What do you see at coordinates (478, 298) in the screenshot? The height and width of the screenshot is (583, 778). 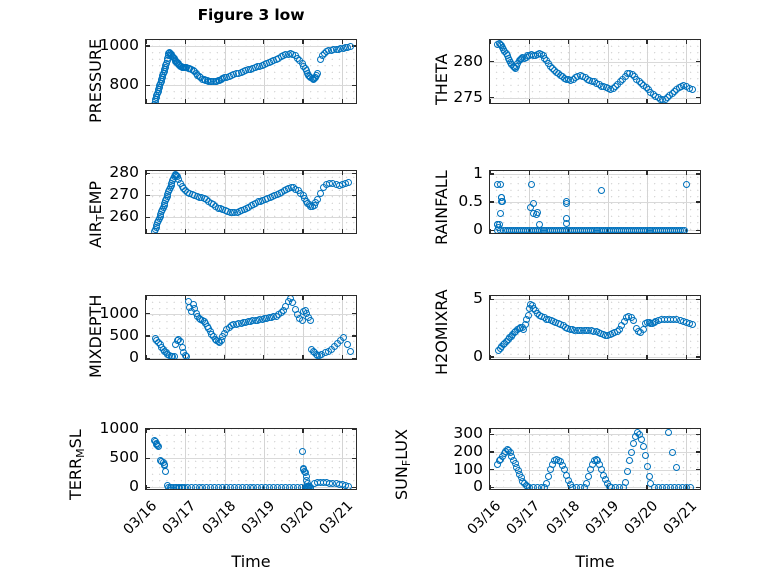 I see `y-tick-label: 5` at bounding box center [478, 298].